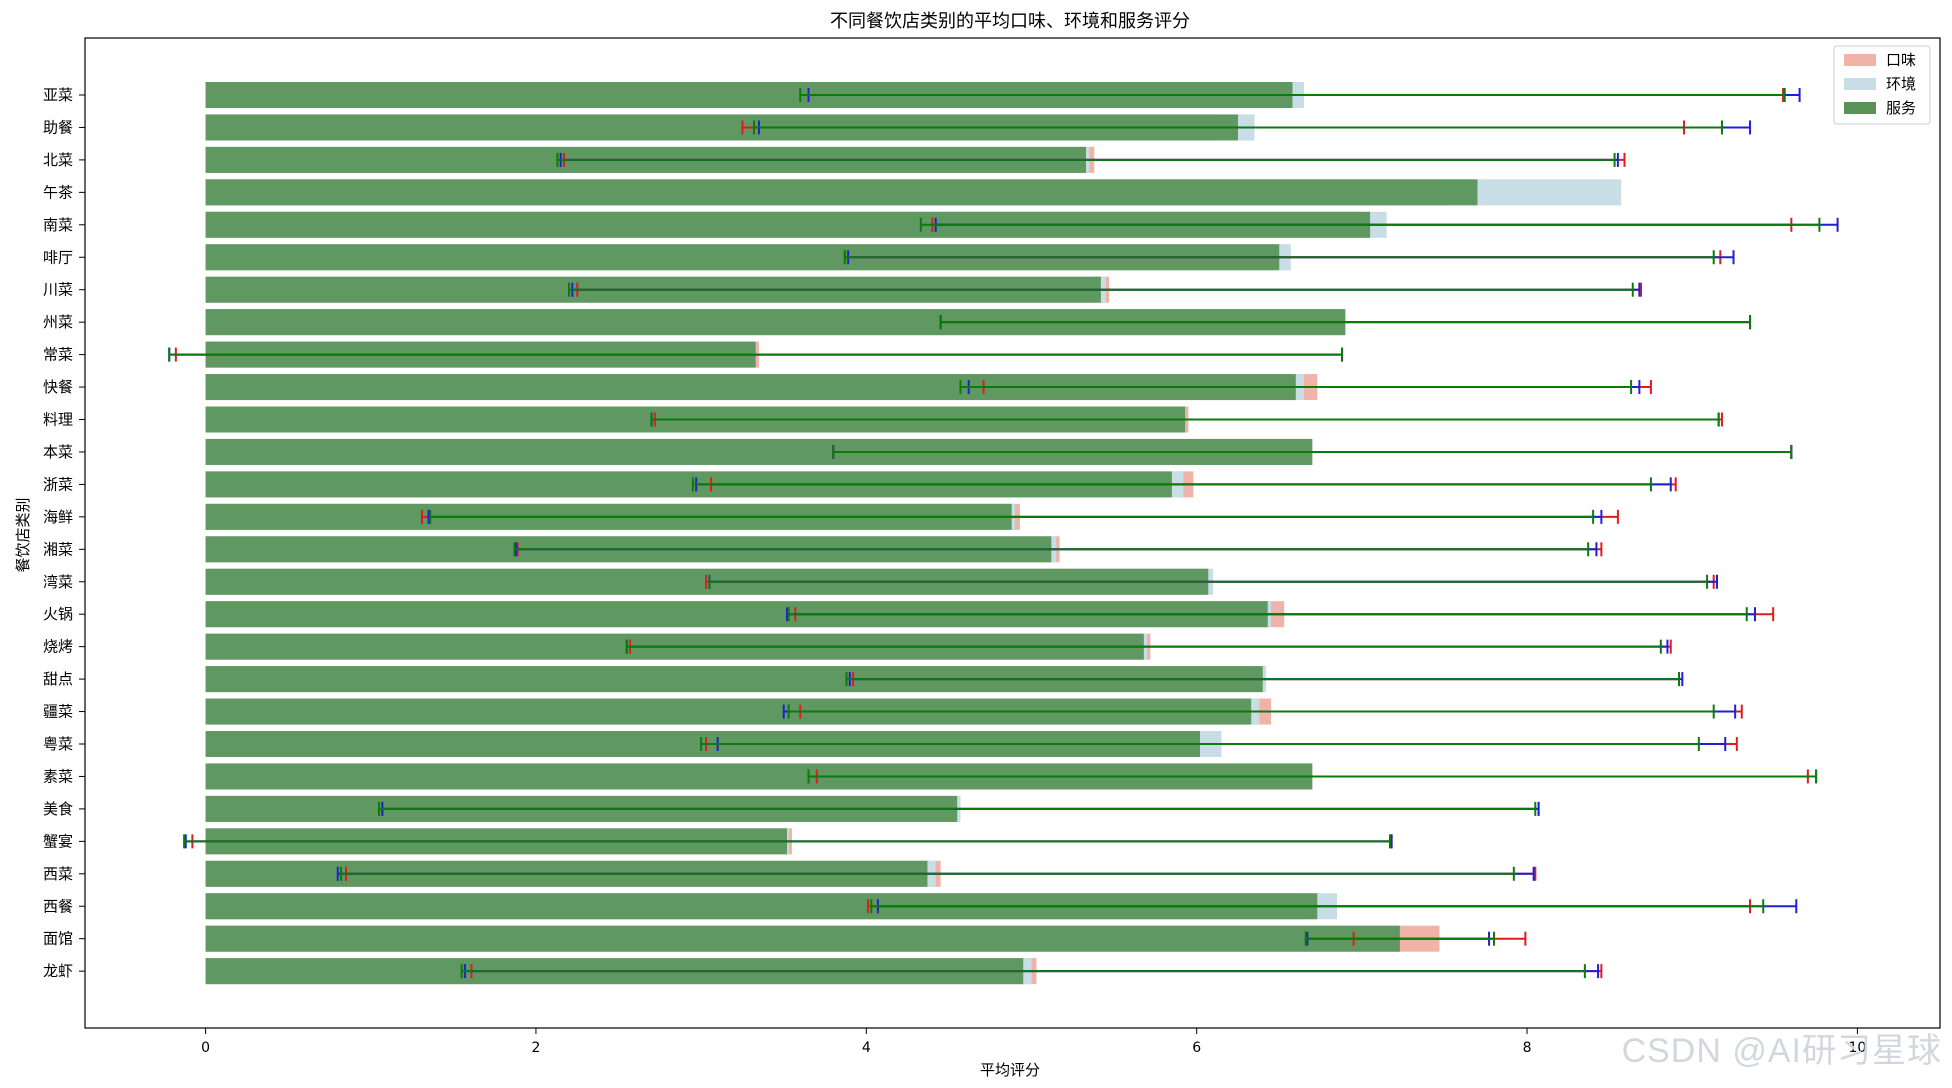 This screenshot has height=1088, width=1952. I want to click on watermark-text: CSDN @AI研习星球, so click(1781, 1051).